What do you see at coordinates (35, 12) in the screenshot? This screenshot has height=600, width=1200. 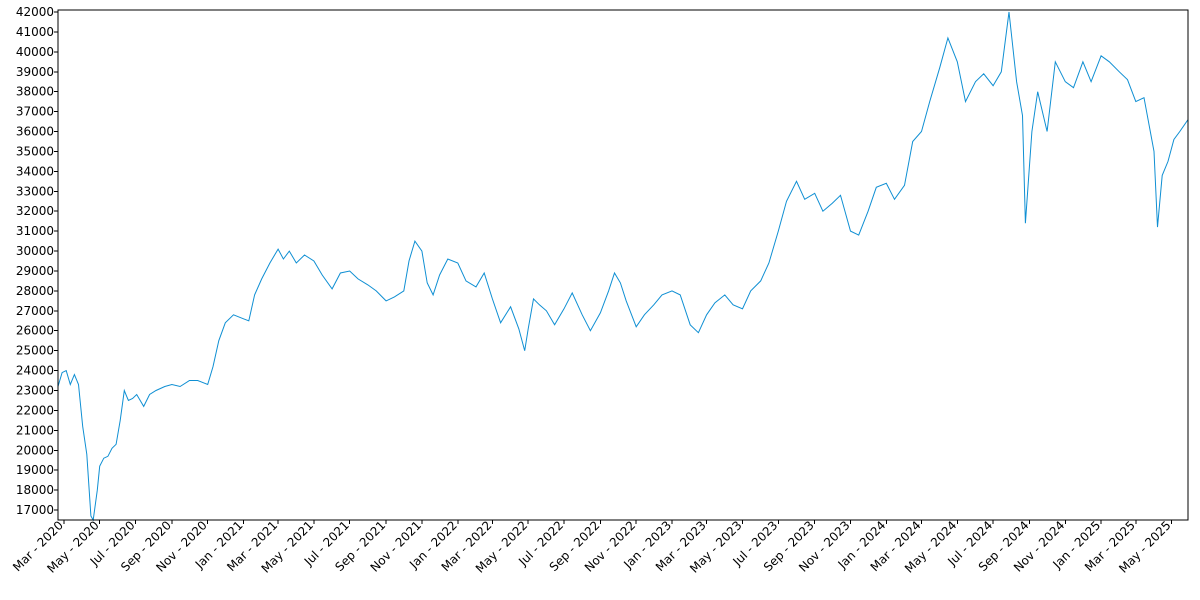 I see `y-tick-label: 42000` at bounding box center [35, 12].